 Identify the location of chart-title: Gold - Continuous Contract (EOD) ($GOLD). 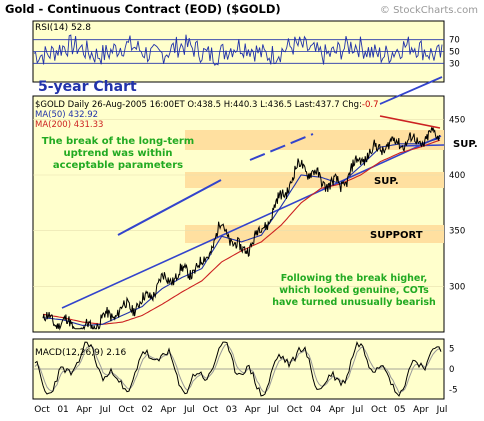
(143, 9).